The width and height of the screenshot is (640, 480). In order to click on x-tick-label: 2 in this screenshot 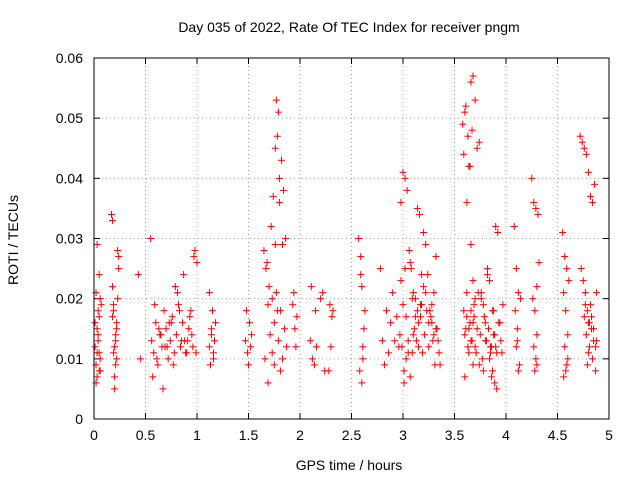, I will do `click(300, 435)`.